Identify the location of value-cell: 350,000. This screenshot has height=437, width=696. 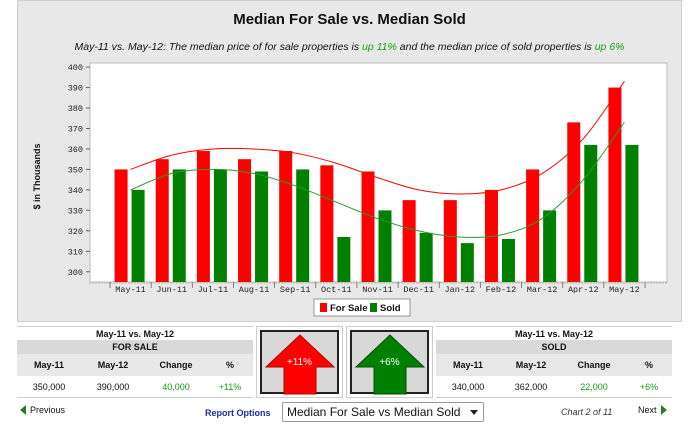
(49, 386).